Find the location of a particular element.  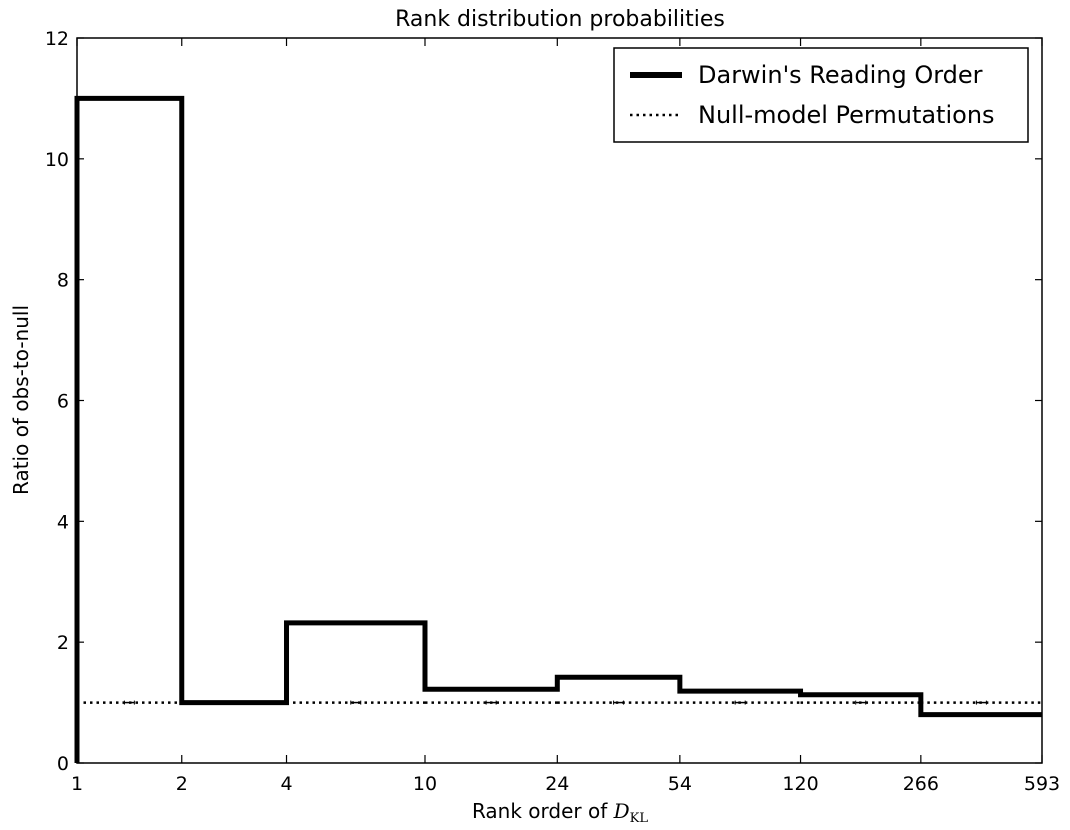

x-tick-label: 10 is located at coordinates (425, 784).